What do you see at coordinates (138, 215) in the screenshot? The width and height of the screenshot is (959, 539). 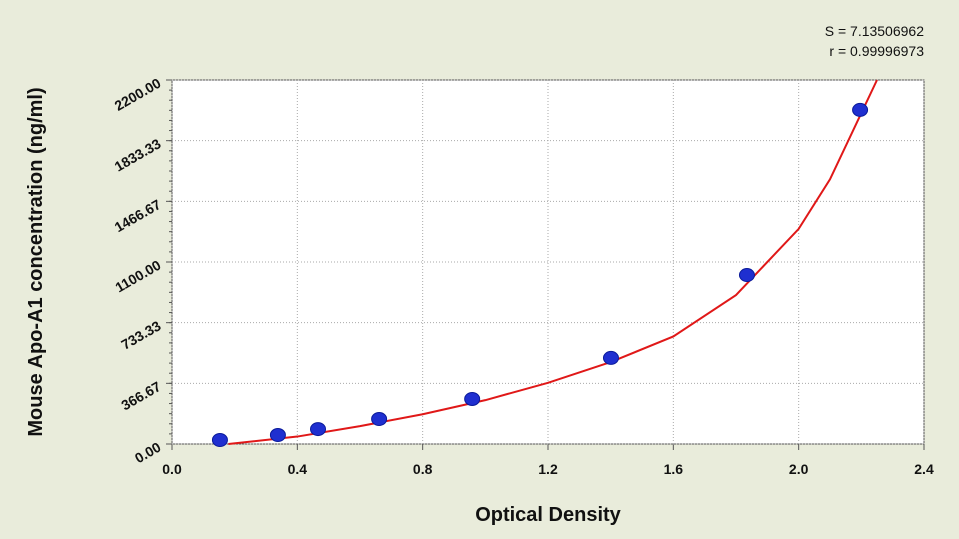 I see `y-tick-label: 1466.67` at bounding box center [138, 215].